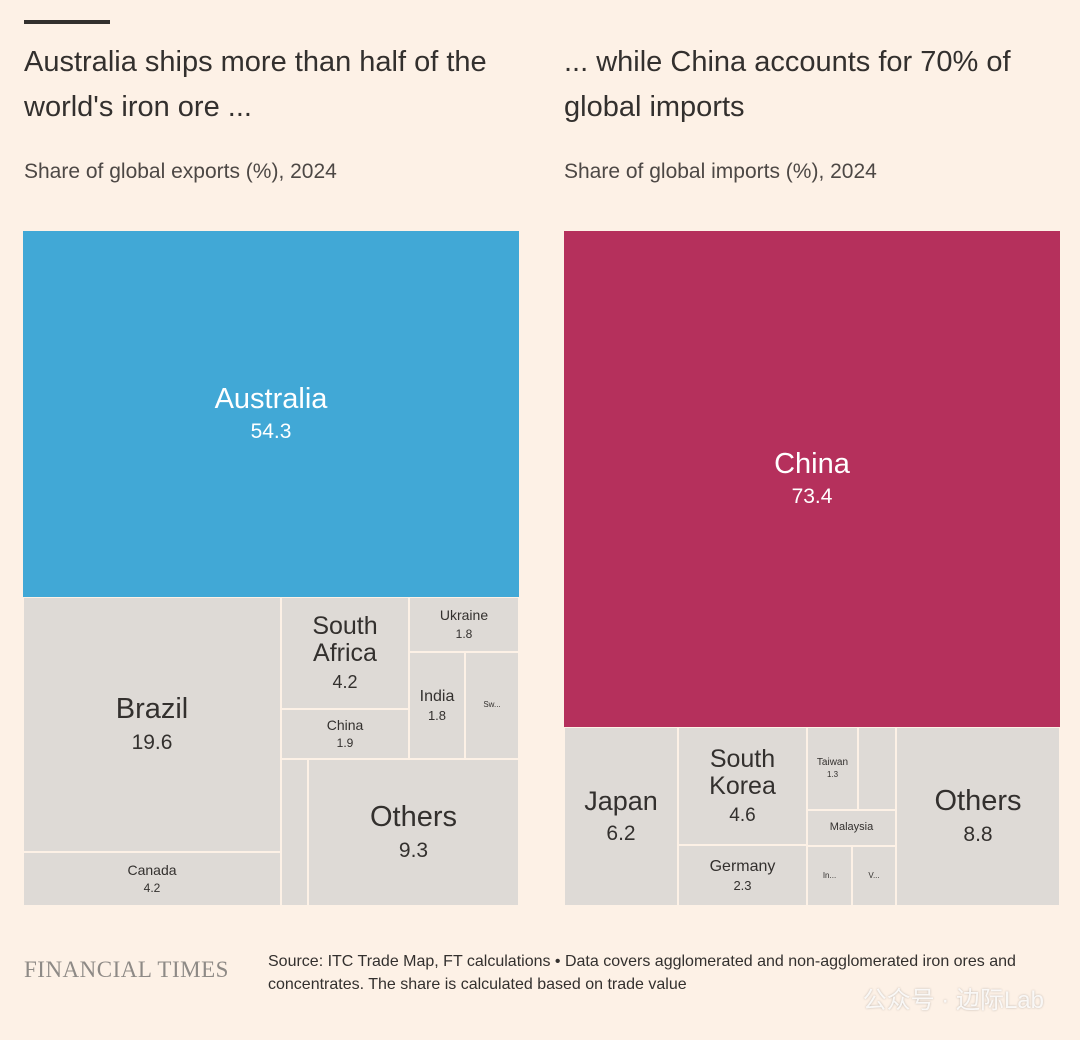 The width and height of the screenshot is (1080, 1040). I want to click on cell-value: 4.6, so click(742, 815).